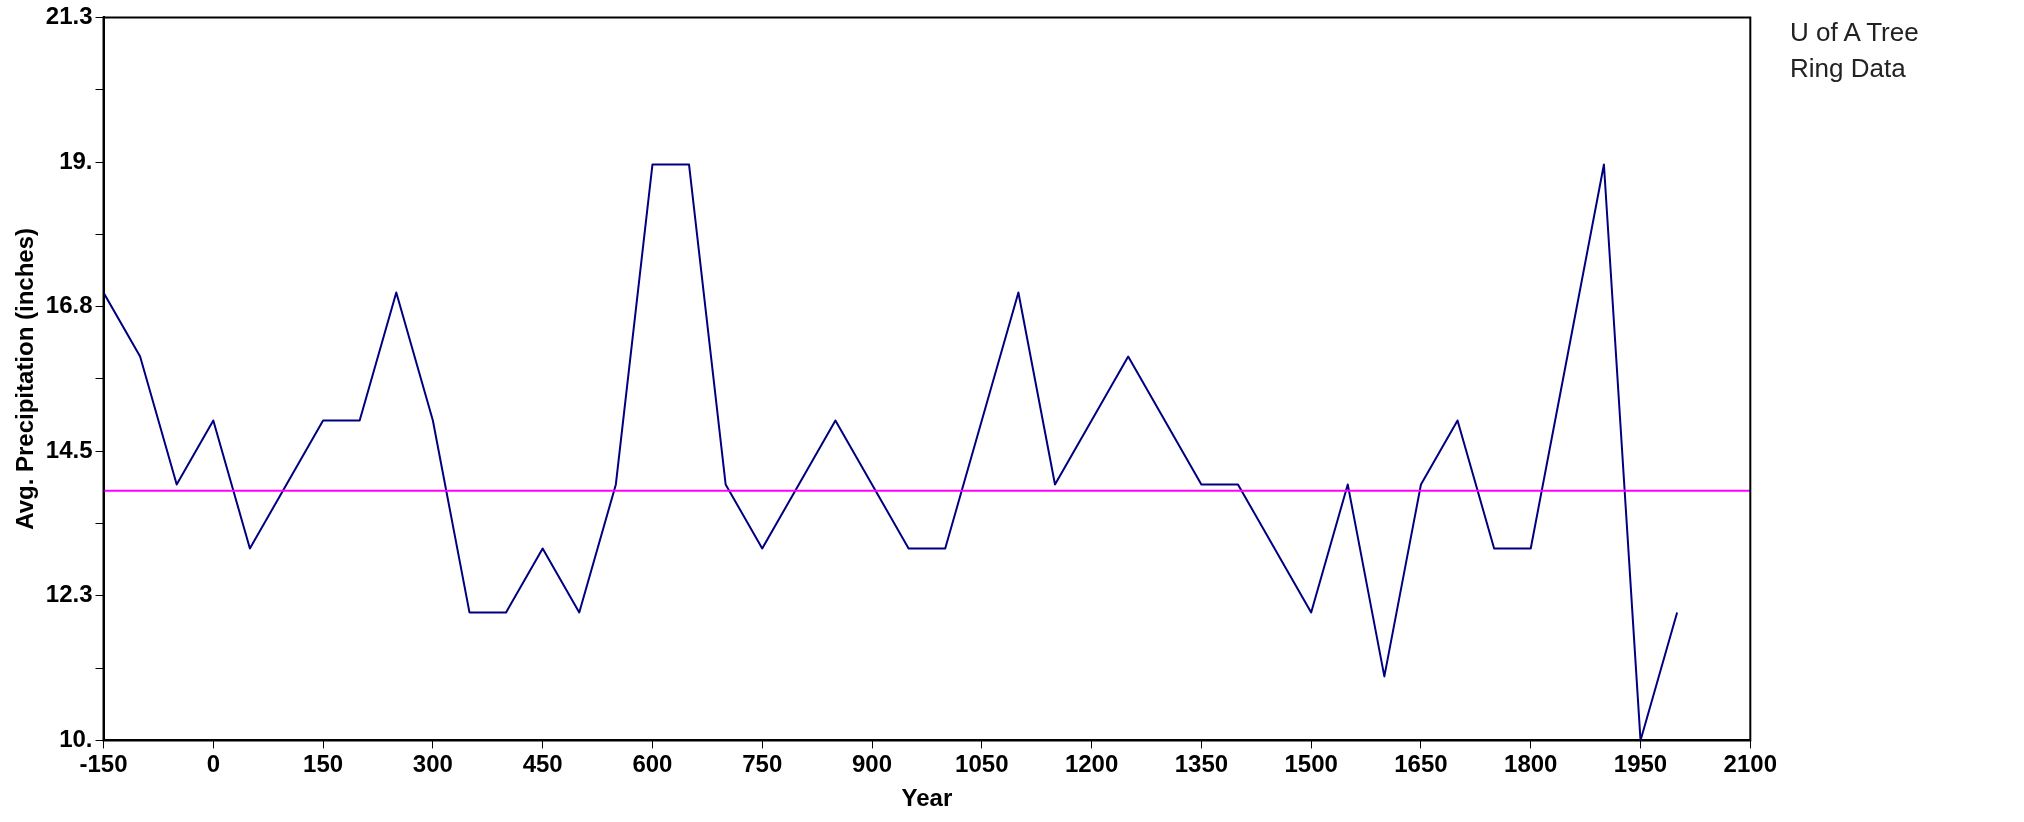  What do you see at coordinates (542, 764) in the screenshot?
I see `x-tick-label: 450` at bounding box center [542, 764].